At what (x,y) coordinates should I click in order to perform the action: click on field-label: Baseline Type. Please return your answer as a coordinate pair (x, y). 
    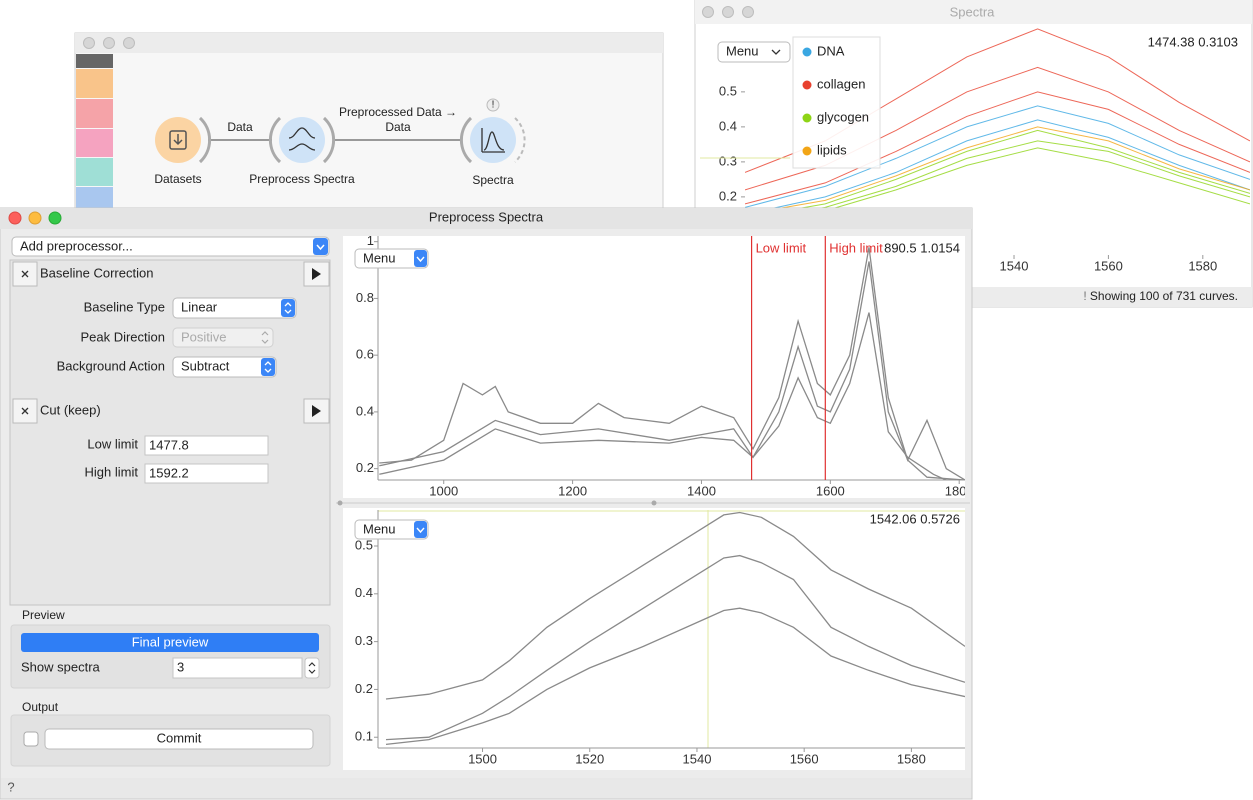
    Looking at the image, I should click on (124, 306).